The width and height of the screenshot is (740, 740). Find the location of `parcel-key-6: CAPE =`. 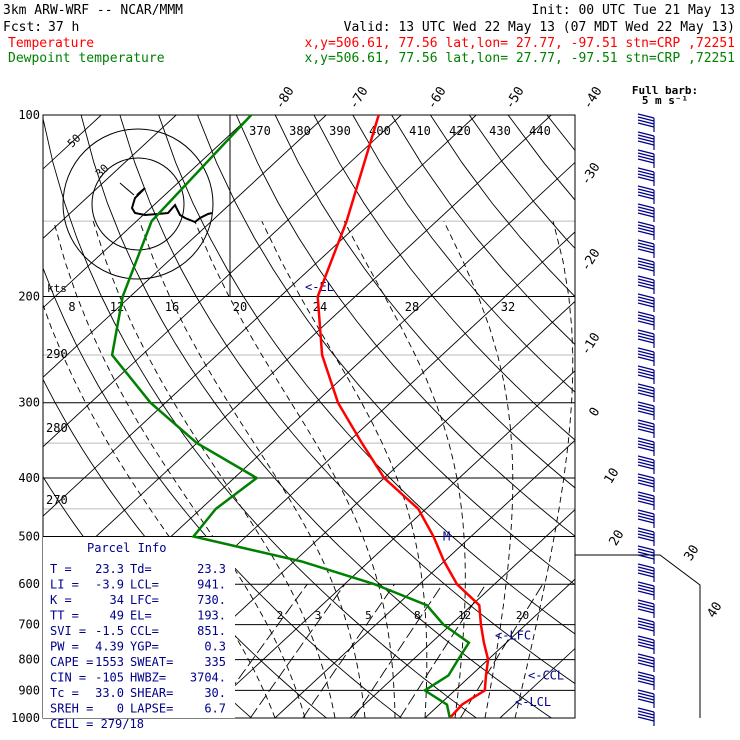

parcel-key-6: CAPE = is located at coordinates (71, 662).